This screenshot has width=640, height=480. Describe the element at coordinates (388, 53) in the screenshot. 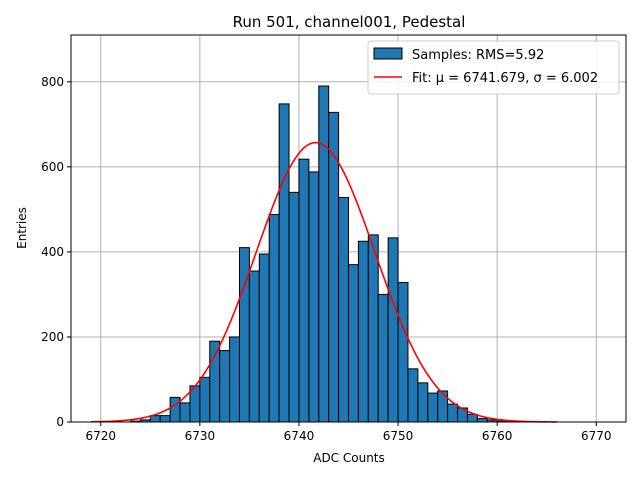

I see `legend-swatch-samples` at that location.